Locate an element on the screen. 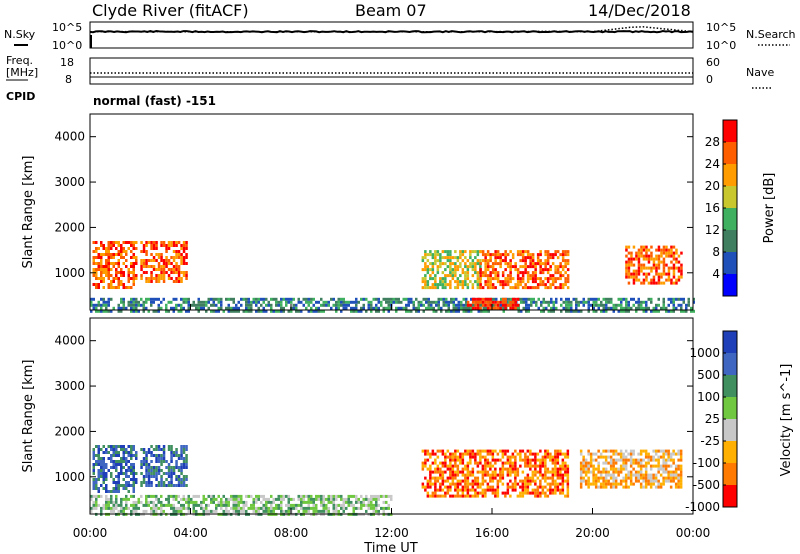 This screenshot has height=554, width=800. y-tick-label: 4000 is located at coordinates (69, 137).